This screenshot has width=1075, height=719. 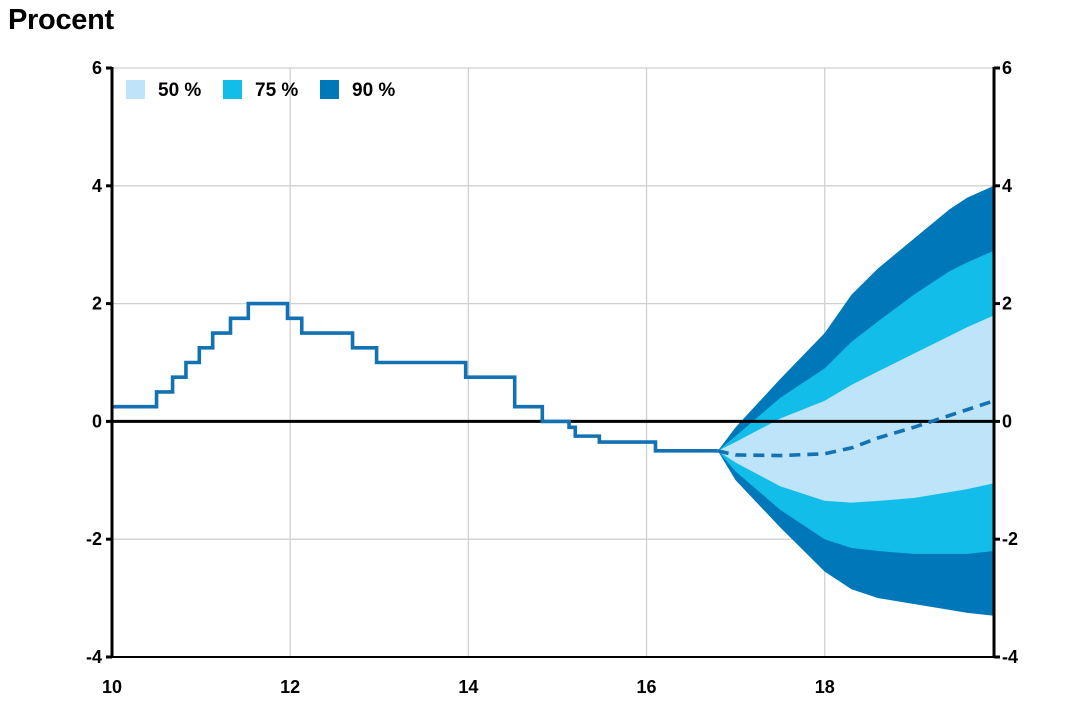 What do you see at coordinates (179, 90) in the screenshot?
I see `legend-label: 50 %` at bounding box center [179, 90].